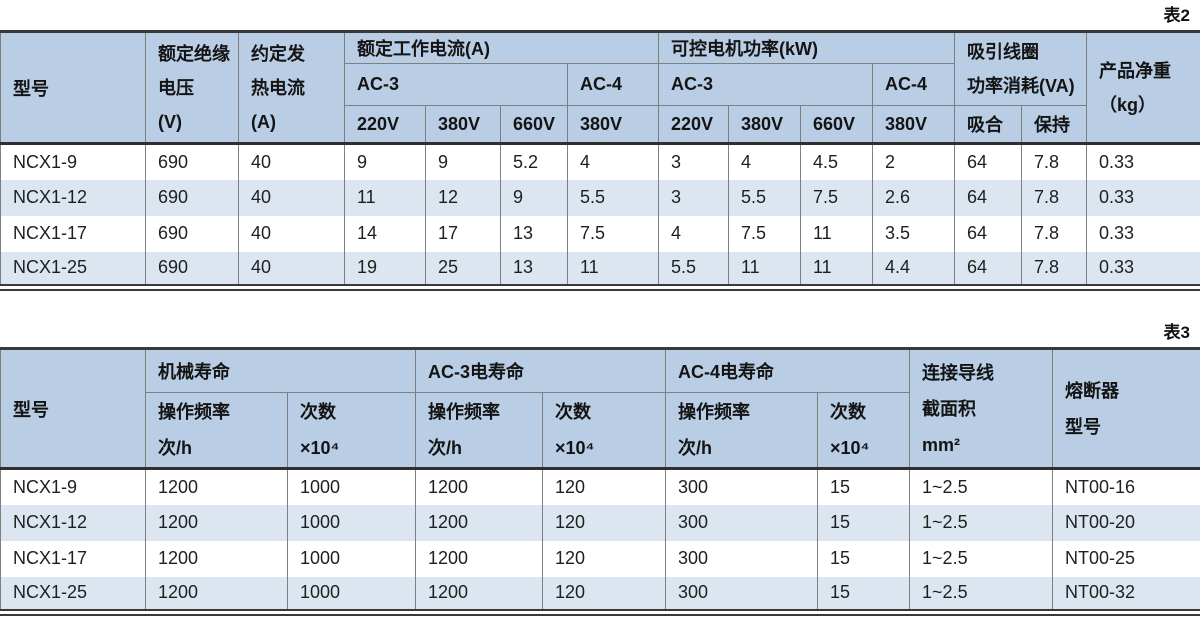 The height and width of the screenshot is (634, 1200). Describe the element at coordinates (1126, 486) in the screenshot. I see `value-cell: NT00-16` at that location.